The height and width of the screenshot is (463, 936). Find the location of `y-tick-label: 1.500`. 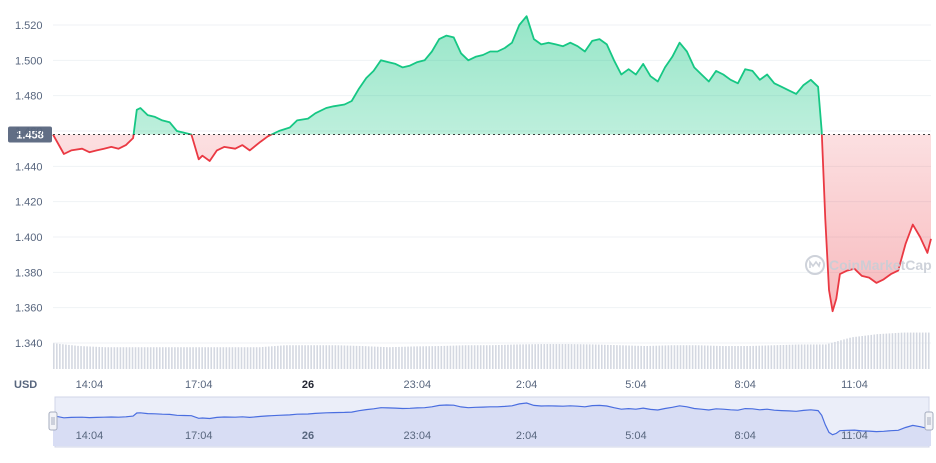

y-tick-label: 1.500 is located at coordinates (29, 61).